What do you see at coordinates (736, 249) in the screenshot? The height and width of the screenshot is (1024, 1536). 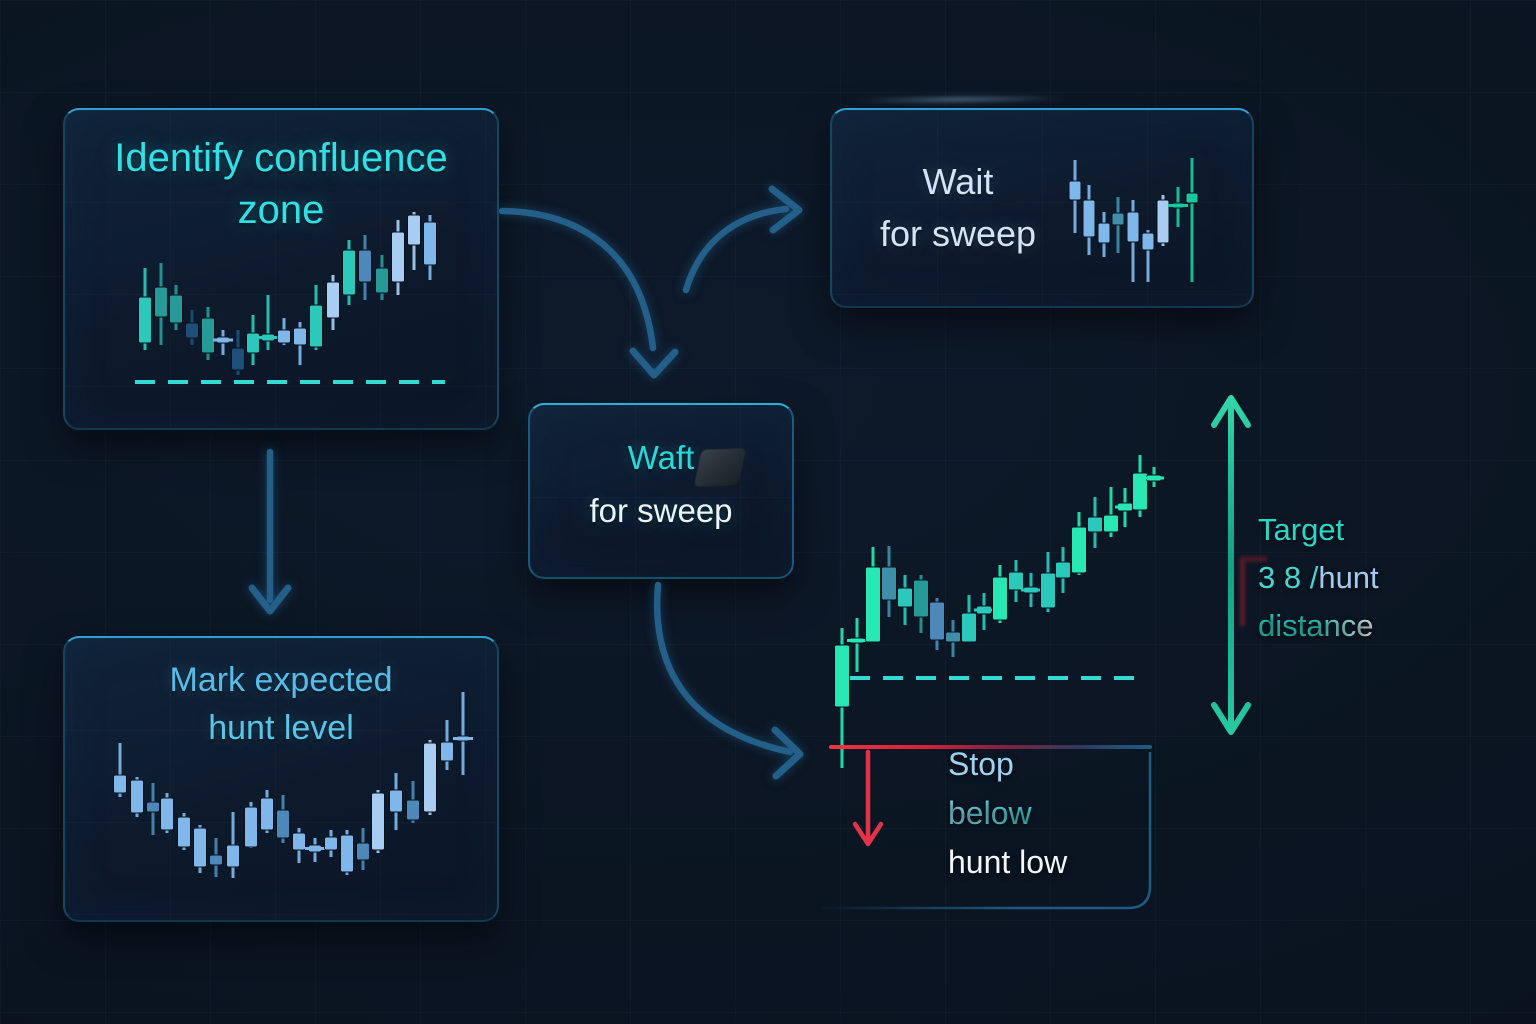 I see `arrow-branch-to-wait` at bounding box center [736, 249].